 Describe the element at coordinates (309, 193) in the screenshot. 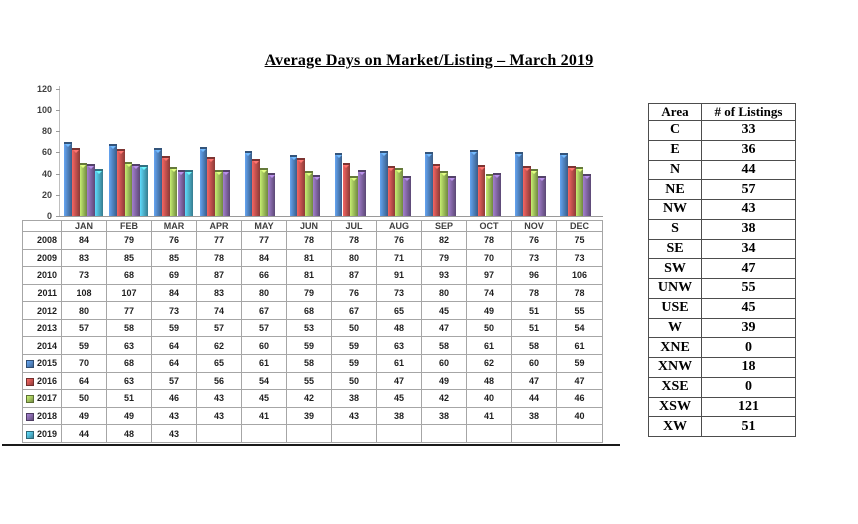

I see `bar-2017-jun` at that location.